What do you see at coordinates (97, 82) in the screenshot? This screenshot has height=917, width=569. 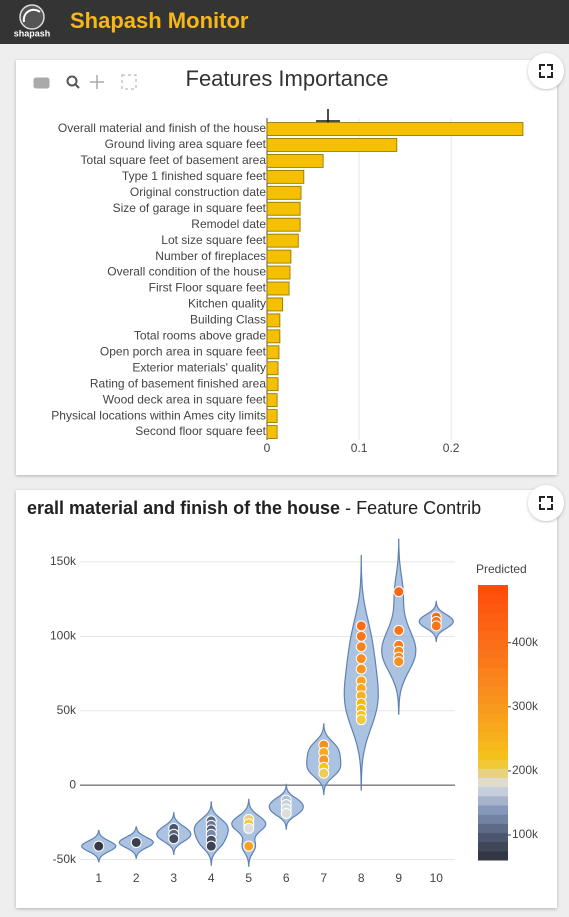 I see `pan-icon` at bounding box center [97, 82].